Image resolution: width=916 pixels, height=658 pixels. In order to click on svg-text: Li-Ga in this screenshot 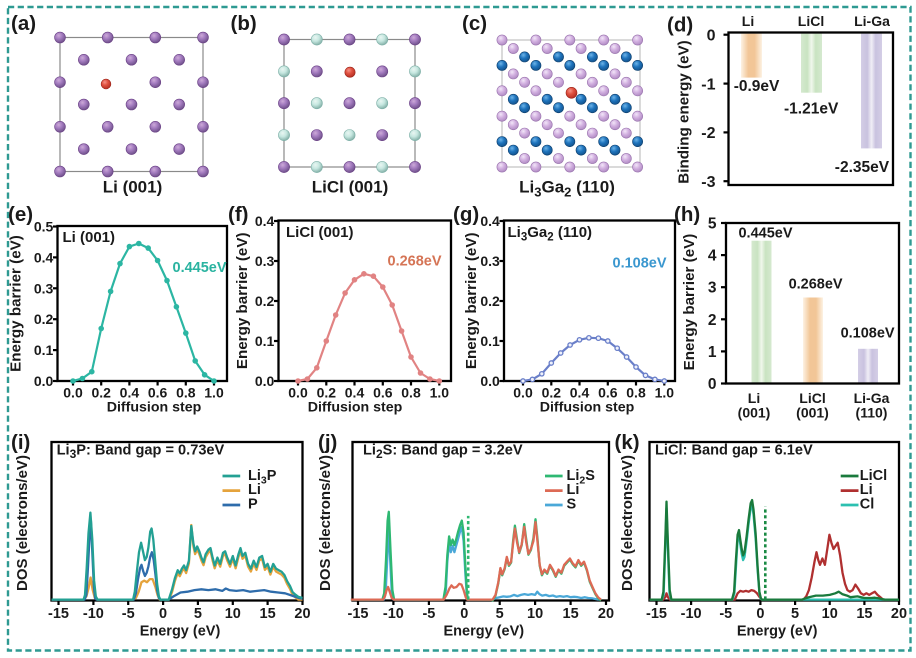, I will do `click(872, 21)`.